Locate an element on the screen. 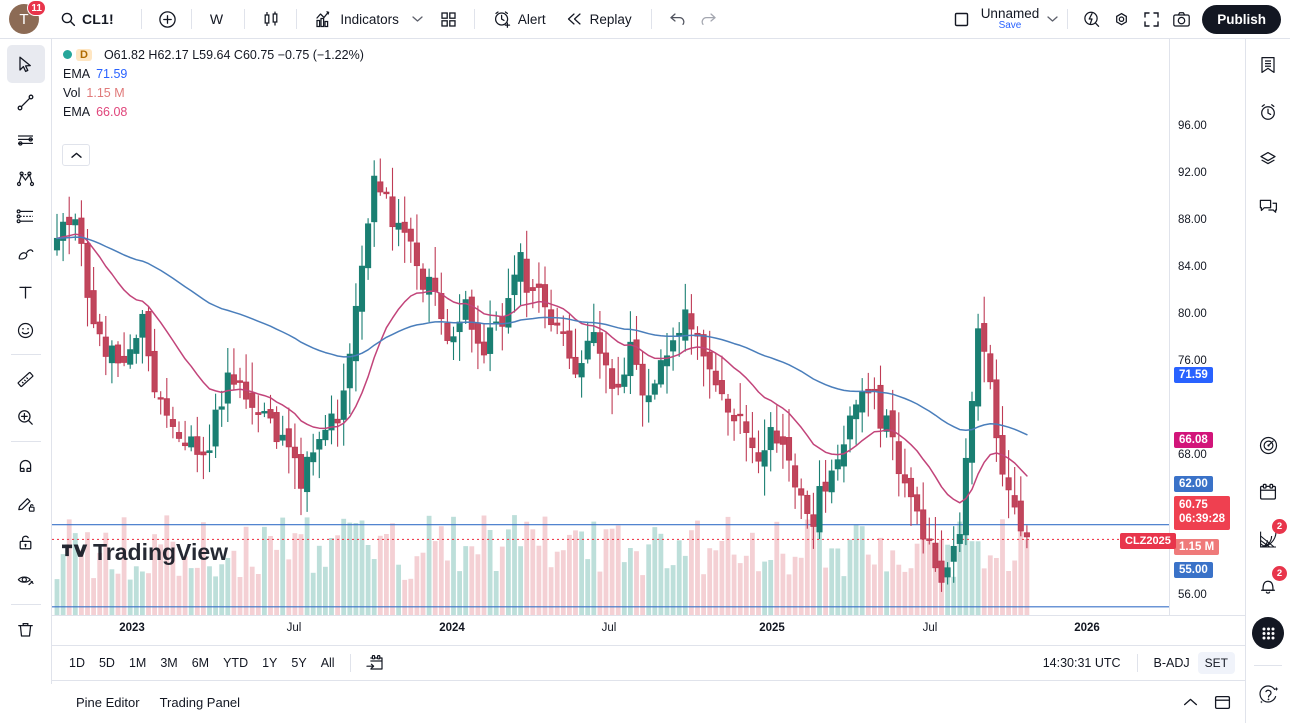 This screenshot has height=723, width=1290. square-icon is located at coordinates (961, 19).